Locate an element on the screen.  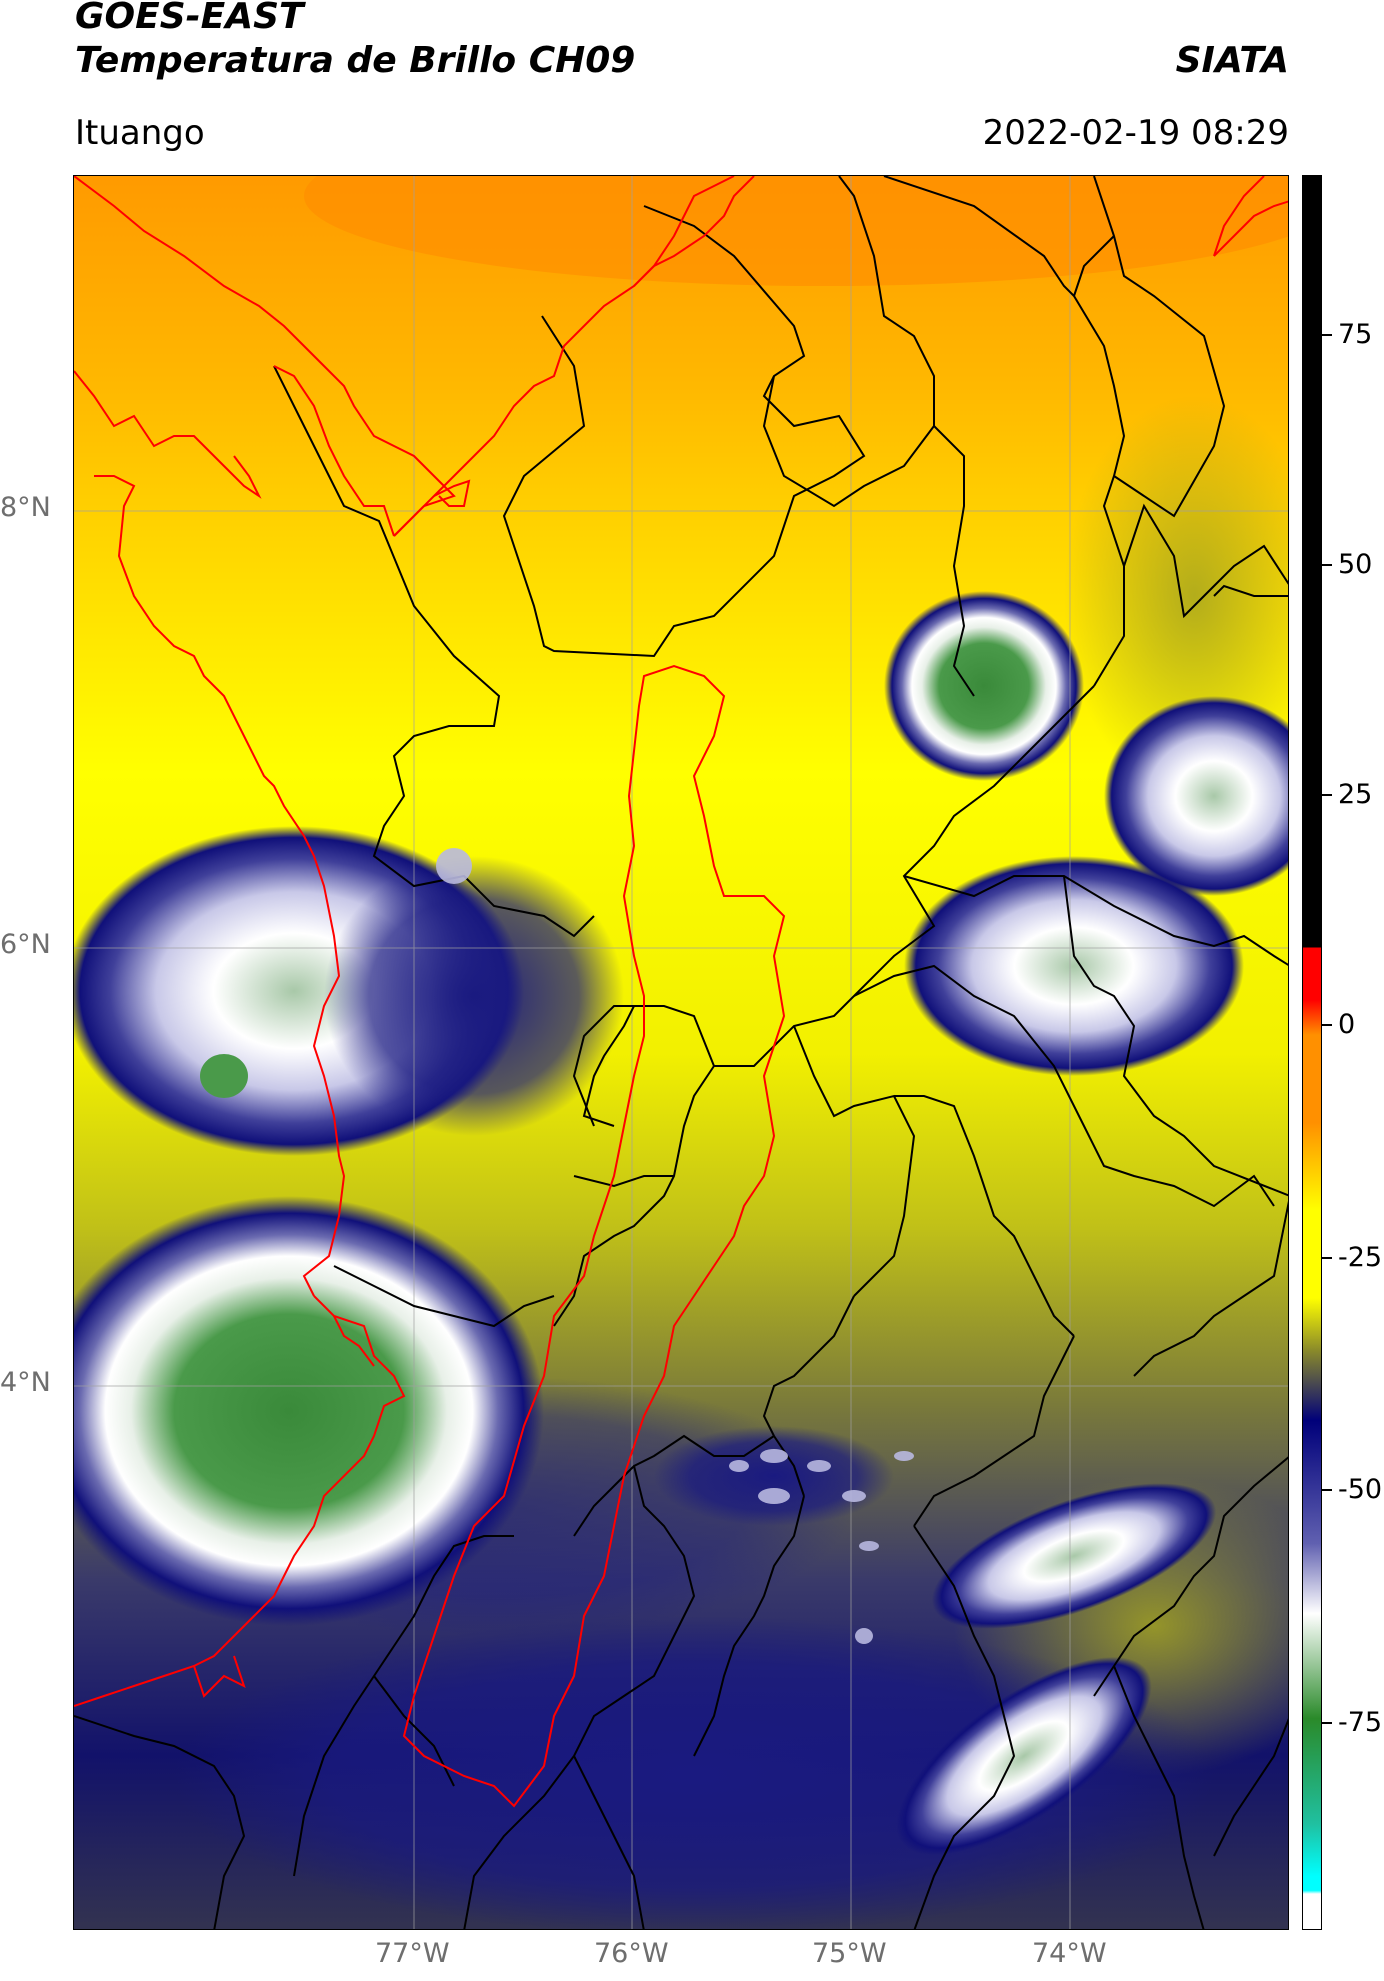
cloudlets is located at coordinates (675, 1246).